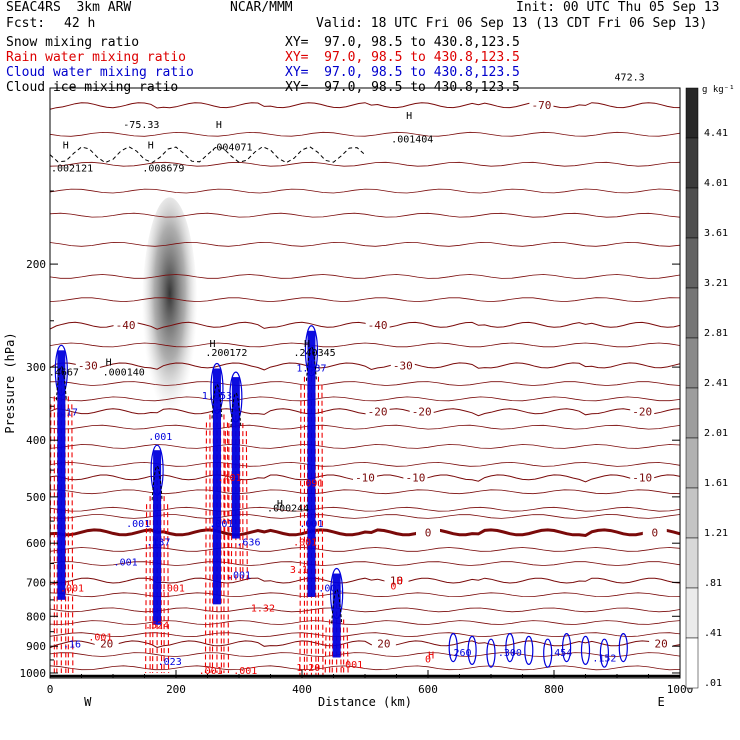 The width and height of the screenshot is (740, 740). What do you see at coordinates (716, 233) in the screenshot?
I see `colorbar-tick-label: 3.61` at bounding box center [716, 233].